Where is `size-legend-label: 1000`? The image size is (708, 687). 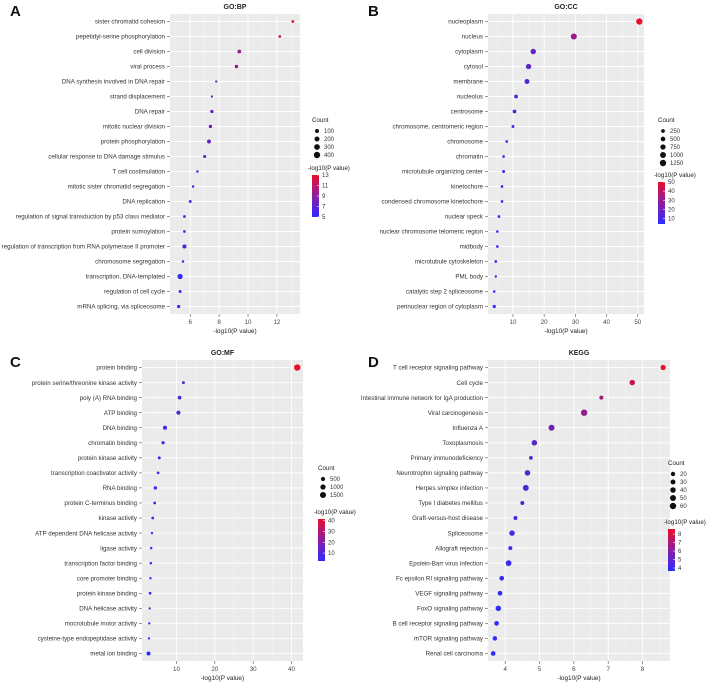
size-legend-label: 1000 is located at coordinates (677, 156).